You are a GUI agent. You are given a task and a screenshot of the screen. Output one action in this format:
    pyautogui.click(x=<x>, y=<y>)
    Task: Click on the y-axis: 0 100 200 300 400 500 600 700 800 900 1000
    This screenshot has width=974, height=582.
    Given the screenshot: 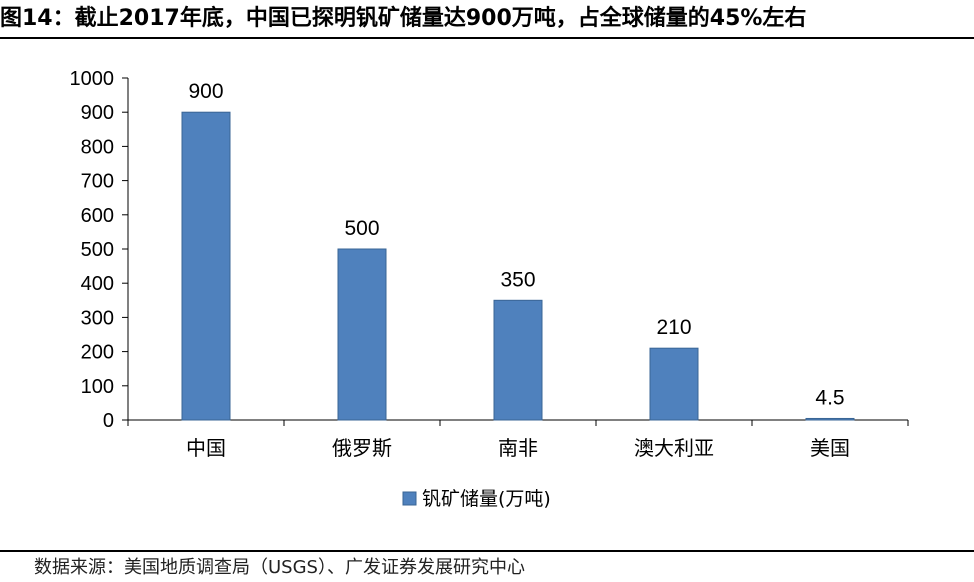 What is the action you would take?
    pyautogui.click(x=99, y=250)
    